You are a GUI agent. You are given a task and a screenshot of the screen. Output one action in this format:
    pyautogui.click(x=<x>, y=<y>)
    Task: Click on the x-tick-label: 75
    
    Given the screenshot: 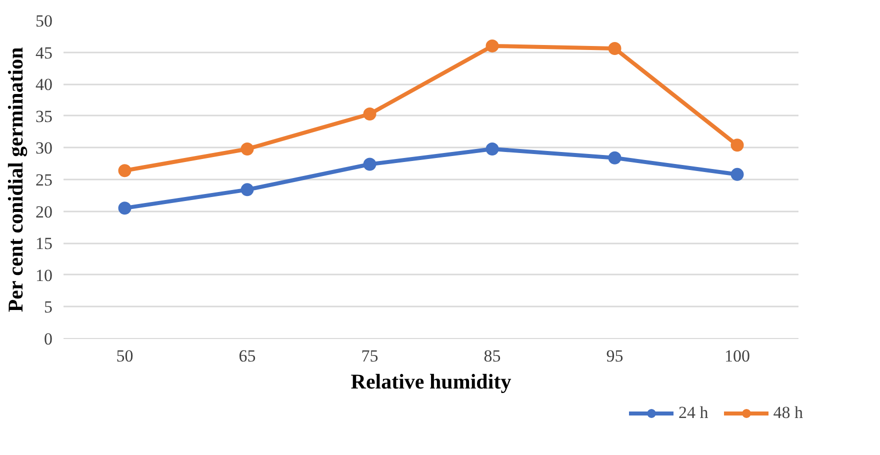 What is the action you would take?
    pyautogui.click(x=369, y=356)
    